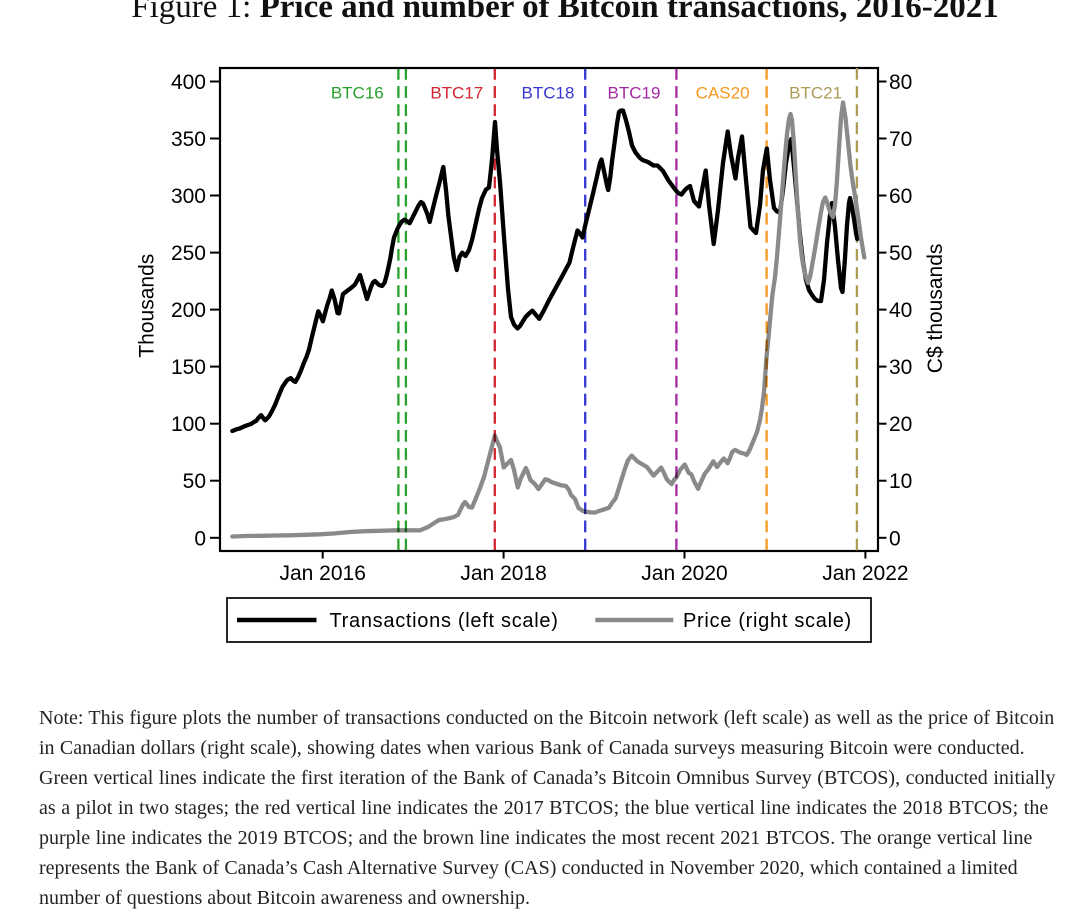  What do you see at coordinates (900, 310) in the screenshot?
I see `svg-text: 40` at bounding box center [900, 310].